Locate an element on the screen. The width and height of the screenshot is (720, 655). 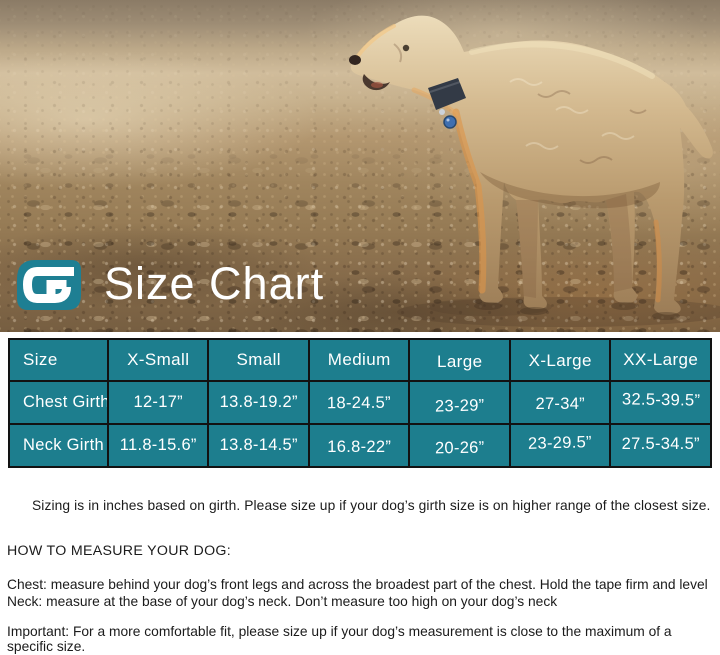
row-label-chest-girth: Chest Girth is located at coordinates (58, 402).